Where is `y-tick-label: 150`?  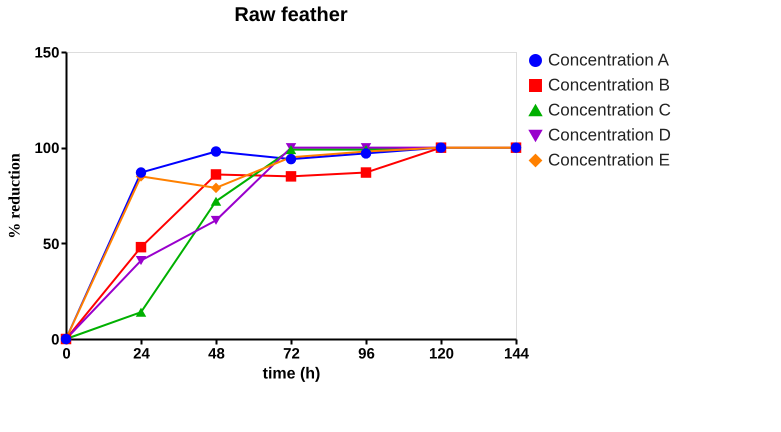 y-tick-label: 150 is located at coordinates (47, 53).